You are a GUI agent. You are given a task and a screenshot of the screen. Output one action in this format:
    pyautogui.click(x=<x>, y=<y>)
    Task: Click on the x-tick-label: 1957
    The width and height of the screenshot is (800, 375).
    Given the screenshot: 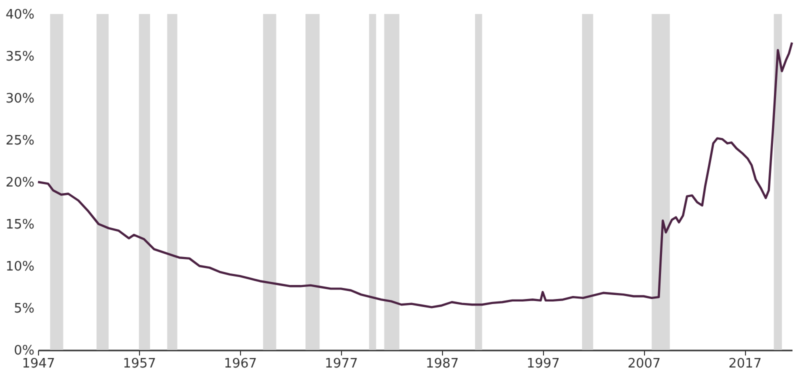 What is the action you would take?
    pyautogui.click(x=139, y=364)
    